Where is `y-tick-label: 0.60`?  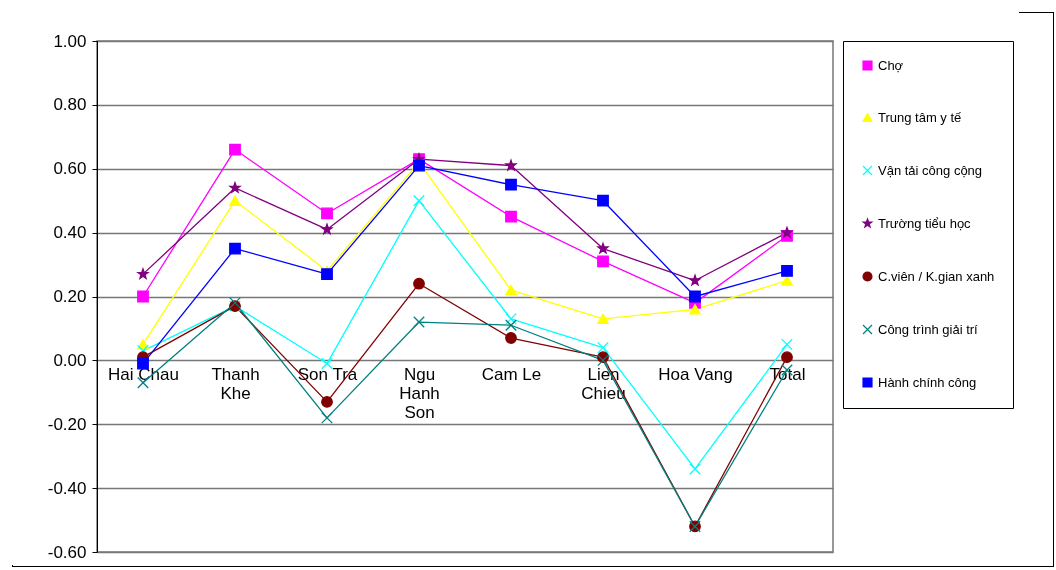
y-tick-label: 0.60 is located at coordinates (70, 169).